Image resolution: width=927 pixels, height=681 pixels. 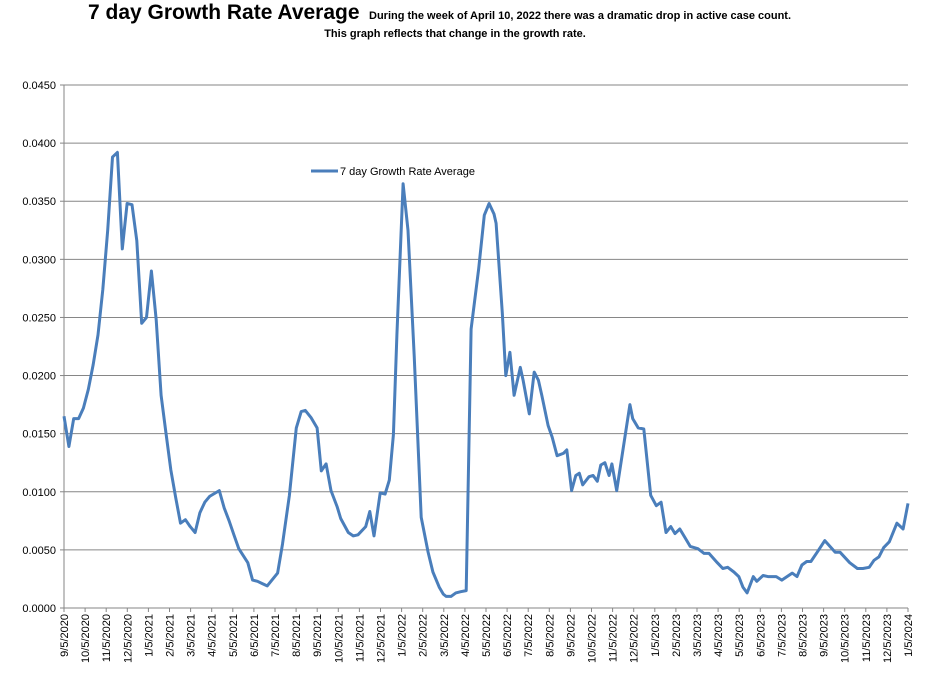 I want to click on x-tick-label: 9/5/2021, so click(x=318, y=635).